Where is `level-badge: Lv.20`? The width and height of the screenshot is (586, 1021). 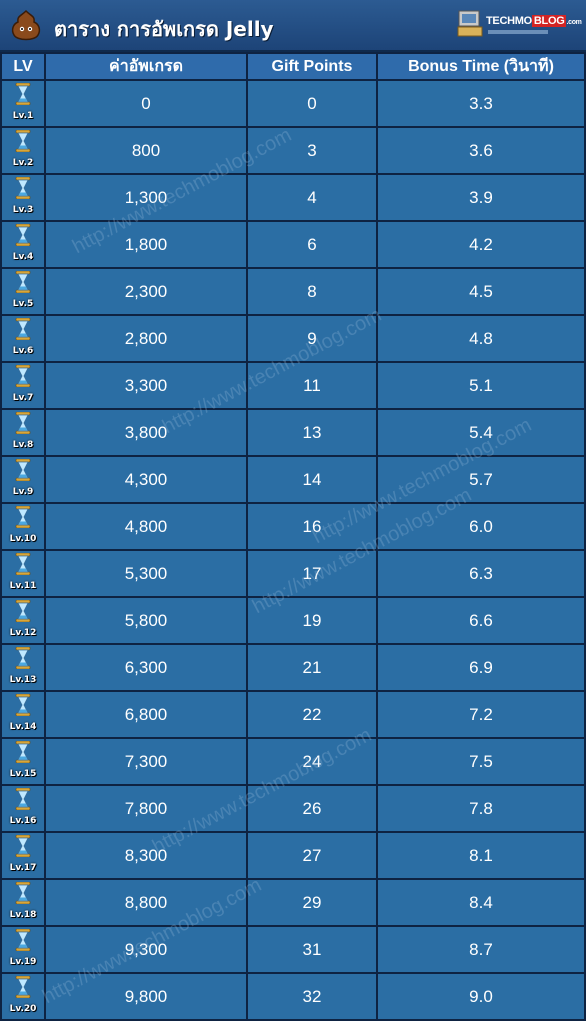
level-badge: Lv.20 is located at coordinates (23, 994).